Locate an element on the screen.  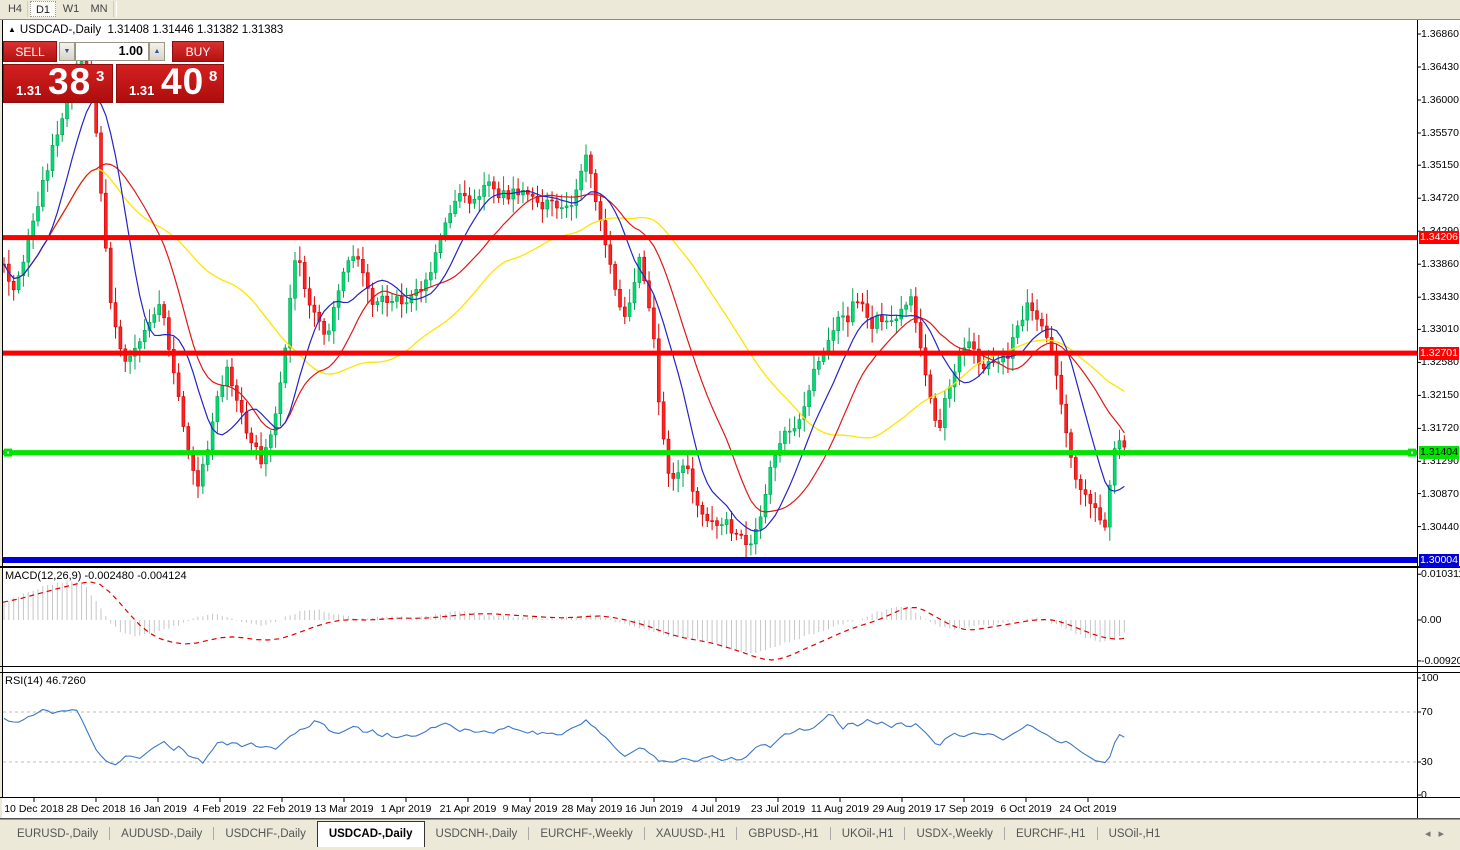
sell-quote-button: 1.31 38 3 is located at coordinates (58, 82).